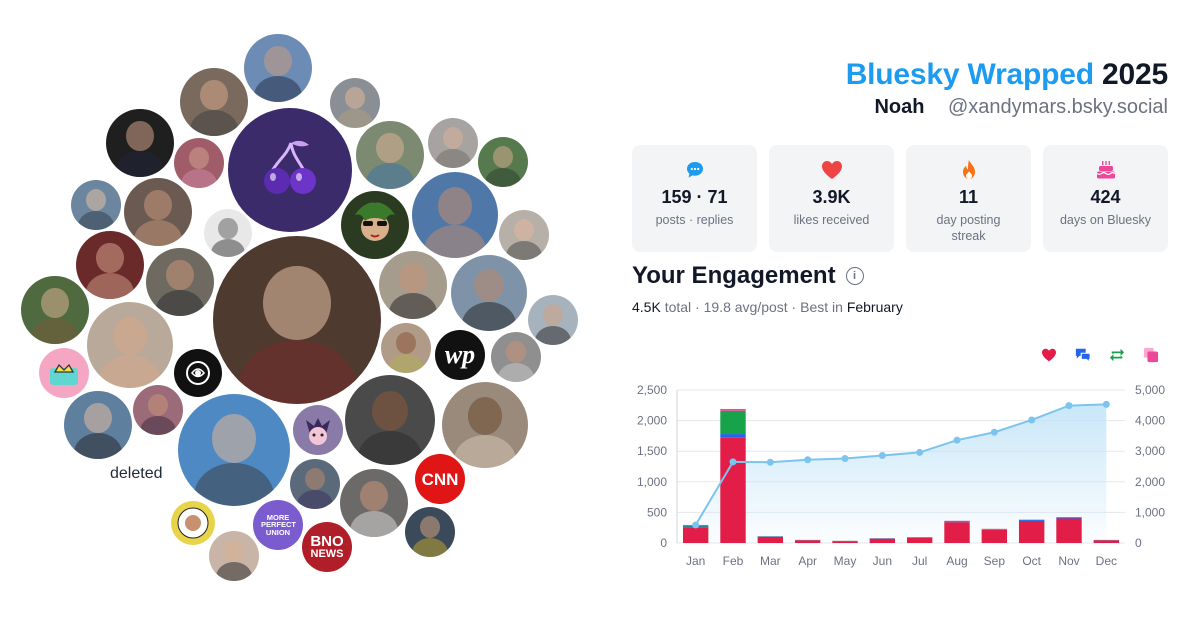 Image resolution: width=1200 pixels, height=630 pixels. What do you see at coordinates (694, 197) in the screenshot?
I see `stat-value: 159 · 71` at bounding box center [694, 197].